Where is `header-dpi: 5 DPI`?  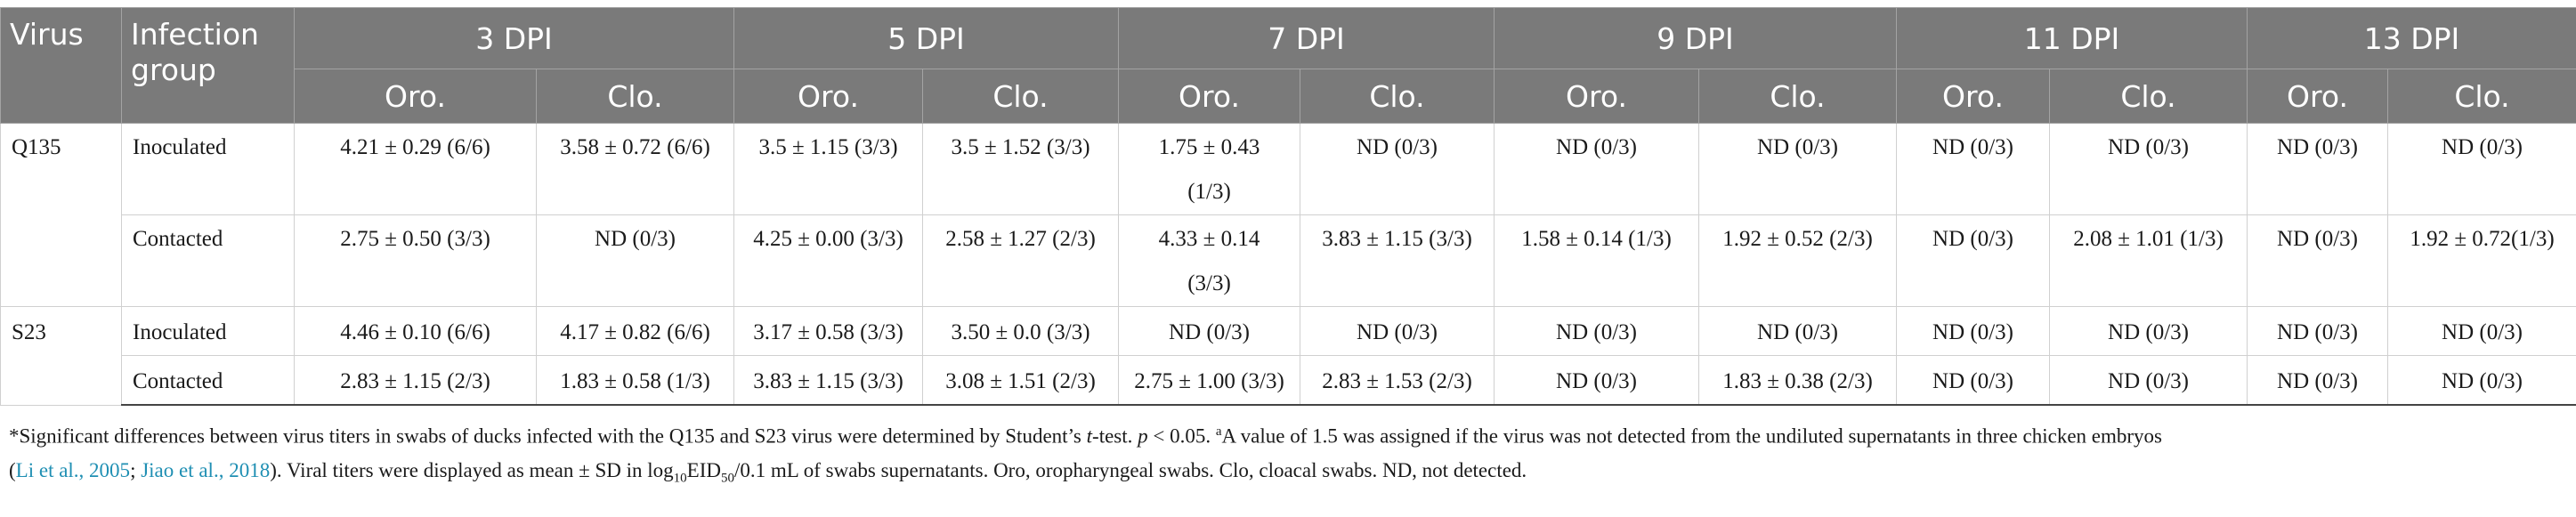 header-dpi: 5 DPI is located at coordinates (926, 38).